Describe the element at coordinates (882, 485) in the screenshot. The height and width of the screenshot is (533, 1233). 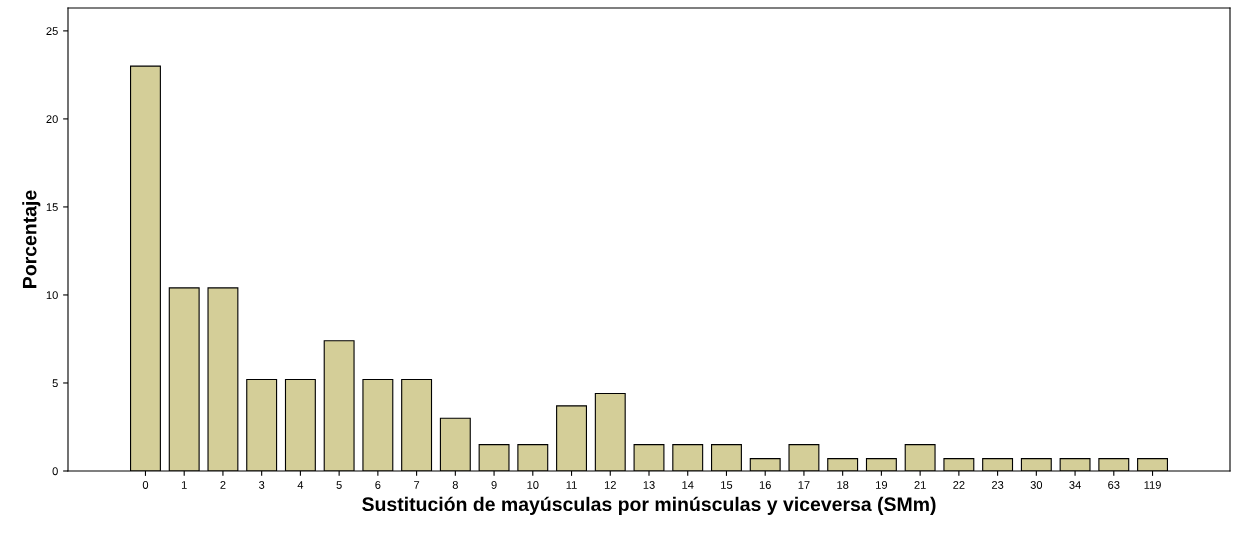
I see `x-tick-label: 19` at that location.